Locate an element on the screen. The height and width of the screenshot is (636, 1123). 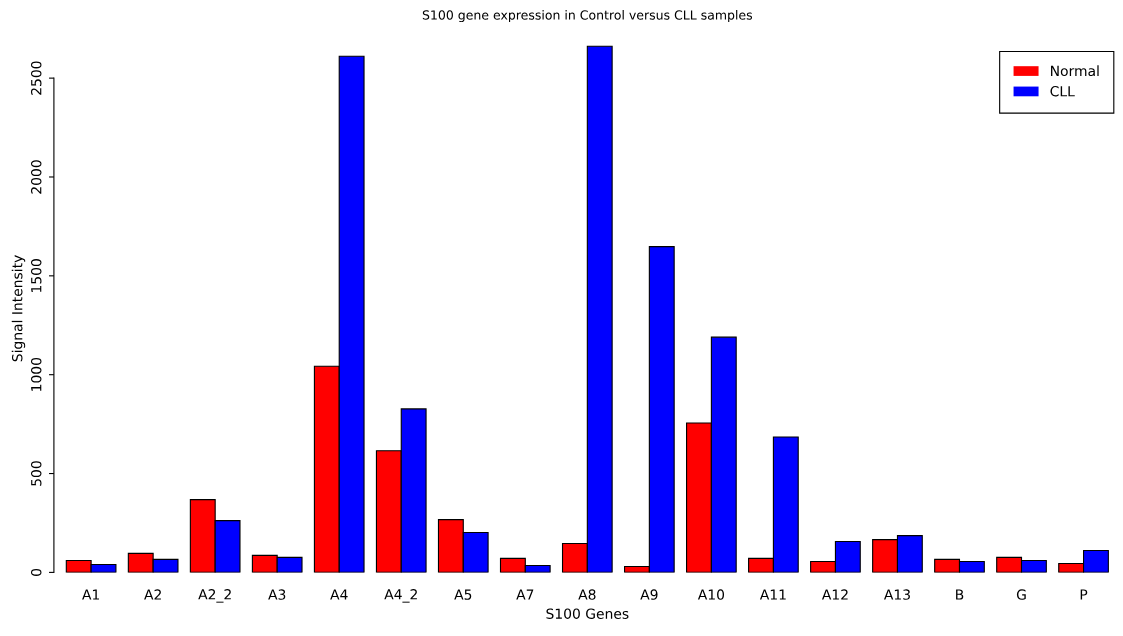
x-tick-label: A11 is located at coordinates (772, 594).